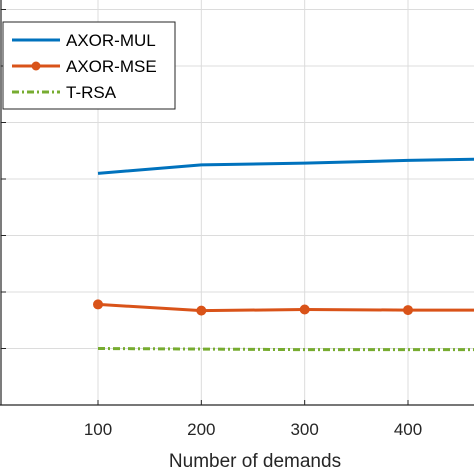 The image size is (474, 474). I want to click on legend-label: AXOR-MSE, so click(111, 66).